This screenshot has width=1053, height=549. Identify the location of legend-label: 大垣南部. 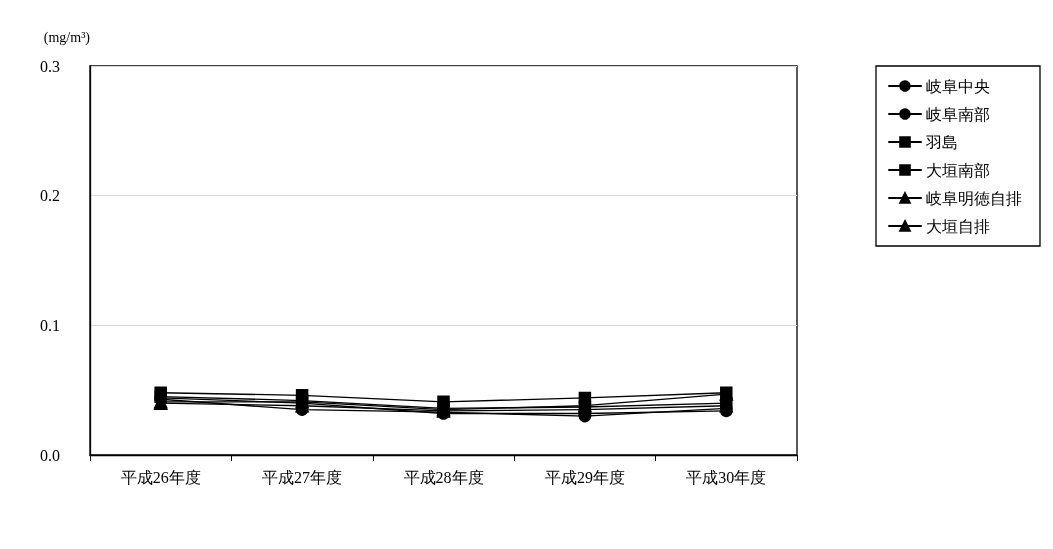
(958, 170).